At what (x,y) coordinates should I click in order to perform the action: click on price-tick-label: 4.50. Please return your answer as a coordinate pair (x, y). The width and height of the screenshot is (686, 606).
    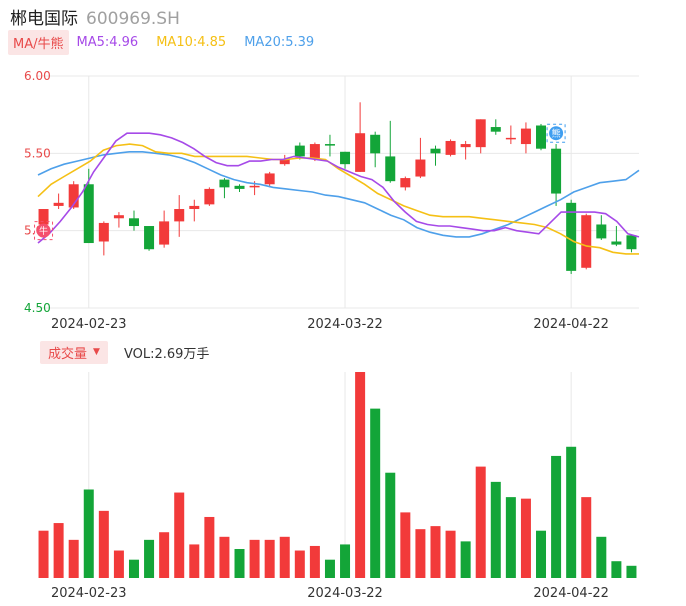
    Looking at the image, I should click on (37, 308).